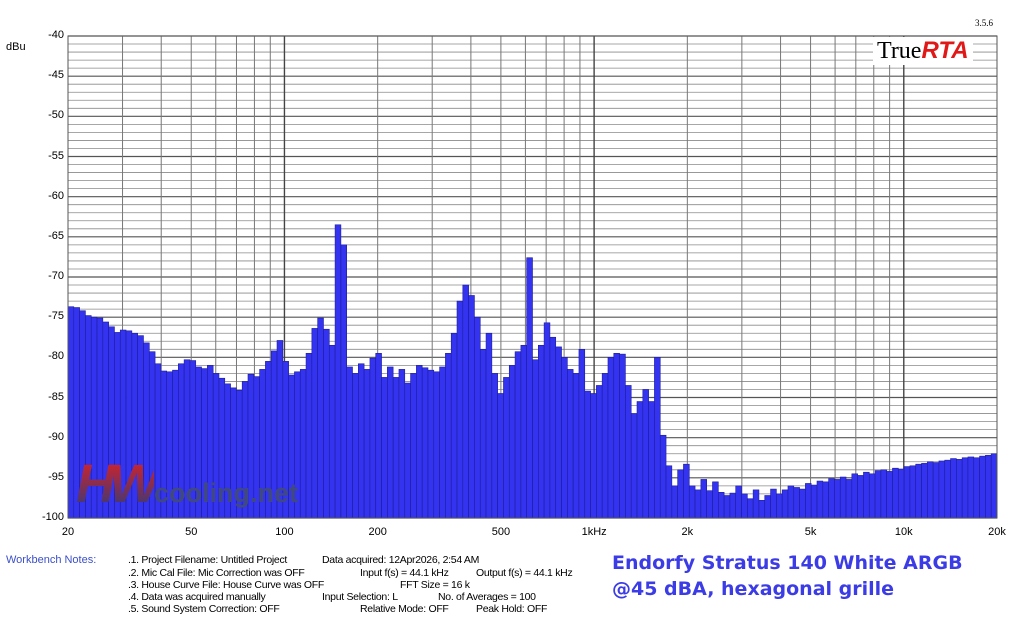  Describe the element at coordinates (52, 517) in the screenshot. I see `y-tick-label: -100` at that location.